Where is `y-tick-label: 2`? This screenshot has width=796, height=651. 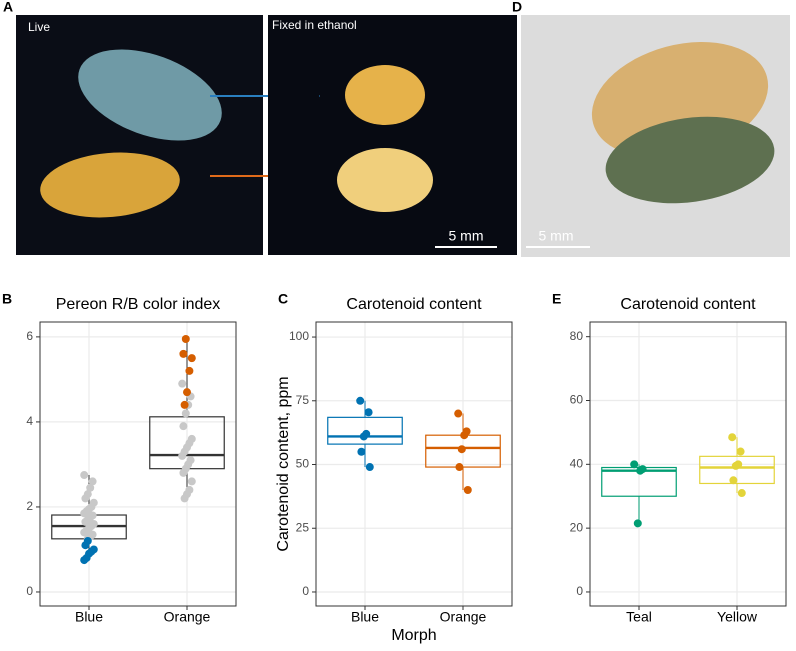 y-tick-label: 2 is located at coordinates (29, 506).